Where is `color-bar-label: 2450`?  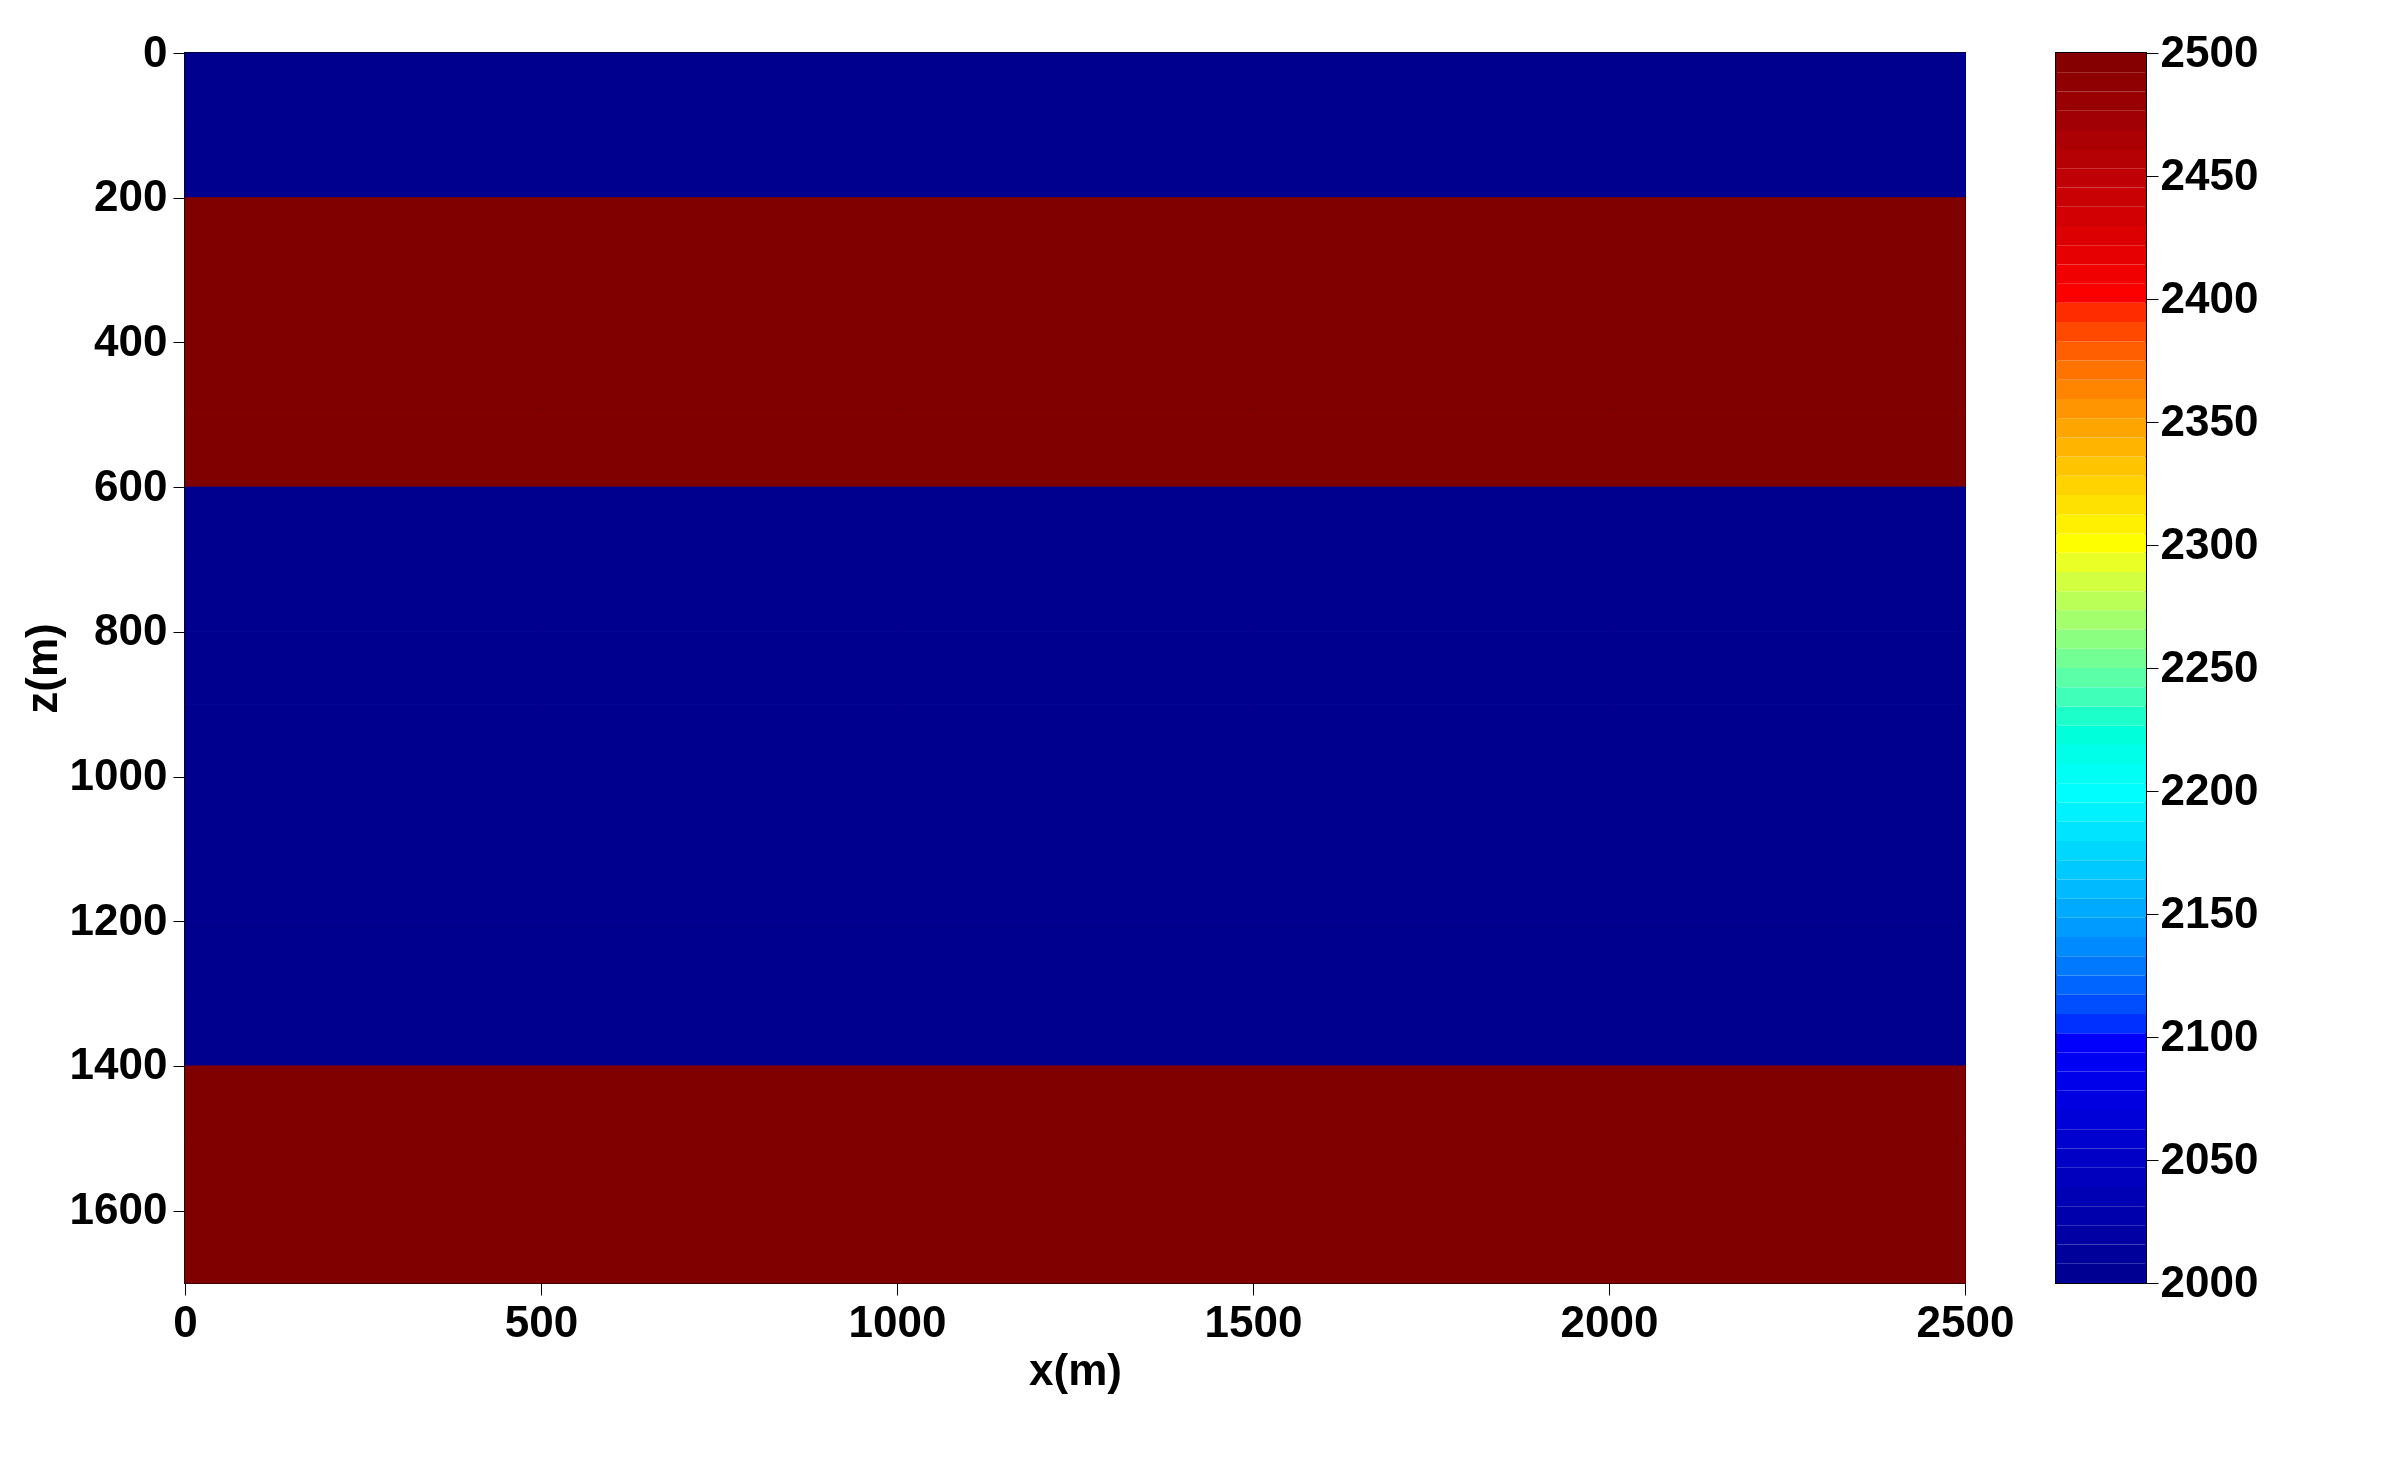
color-bar-label: 2450 is located at coordinates (2209, 174).